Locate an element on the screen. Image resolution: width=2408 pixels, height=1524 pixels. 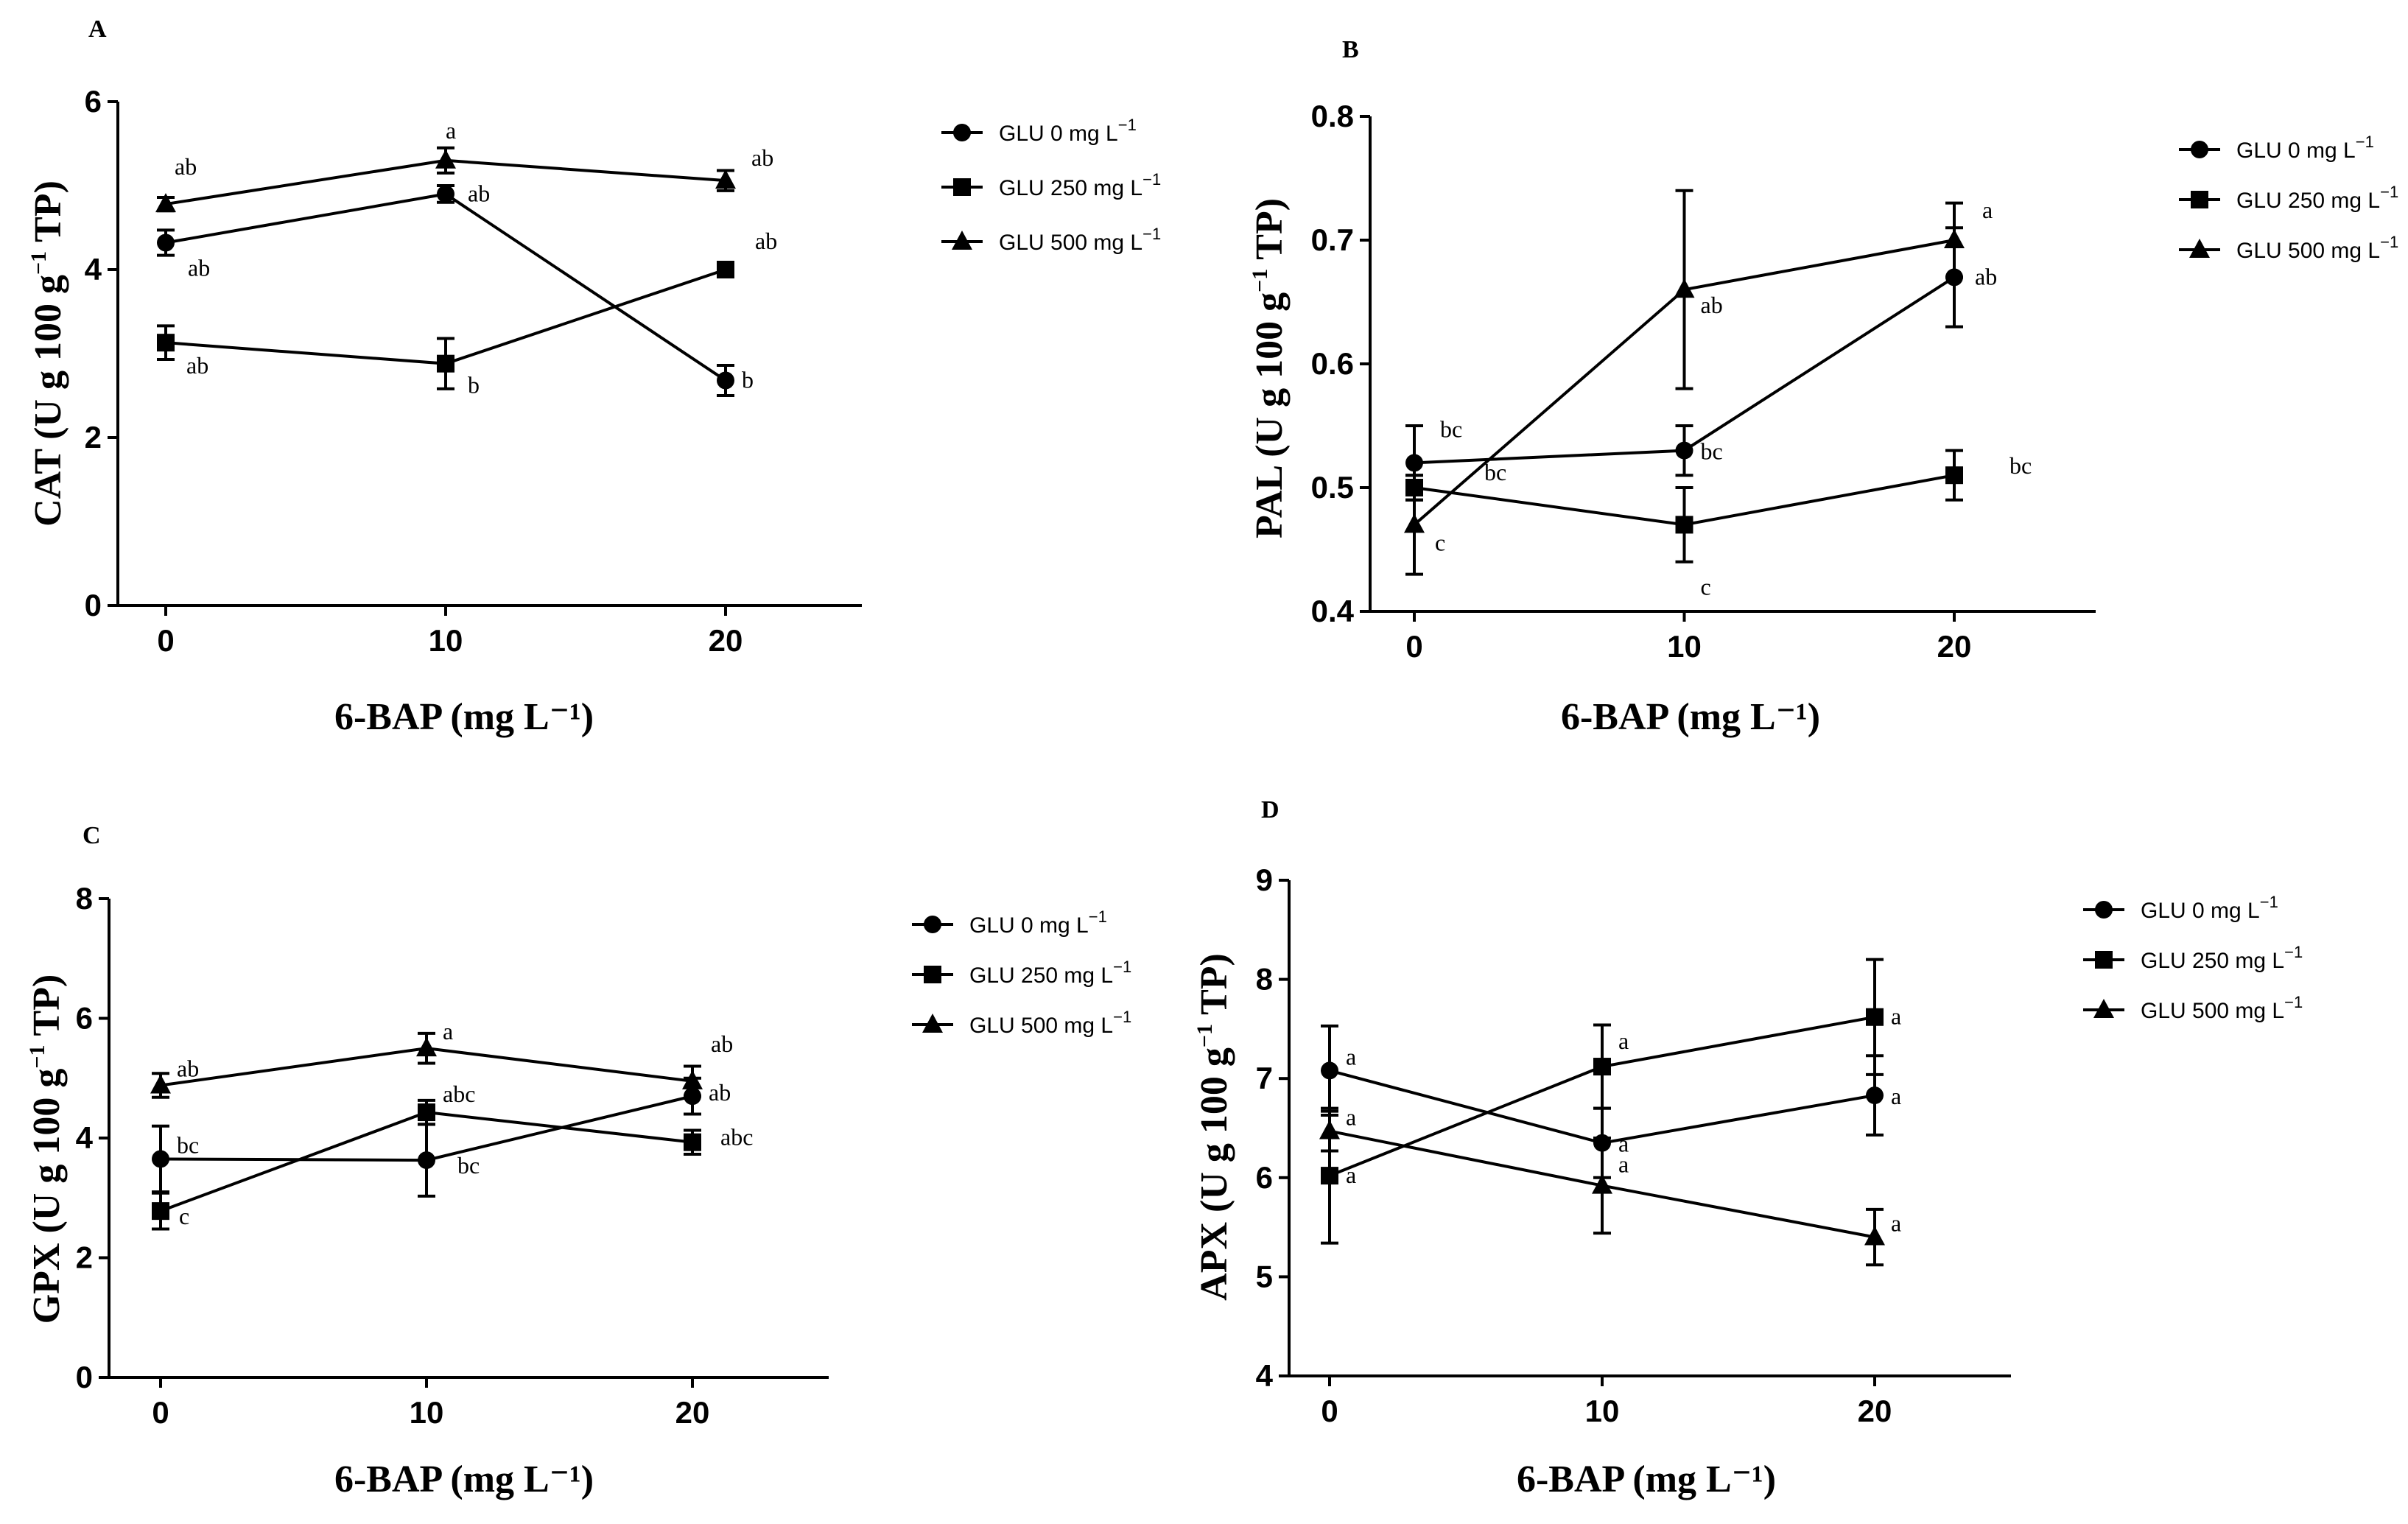
significance-label: b is located at coordinates (474, 385).